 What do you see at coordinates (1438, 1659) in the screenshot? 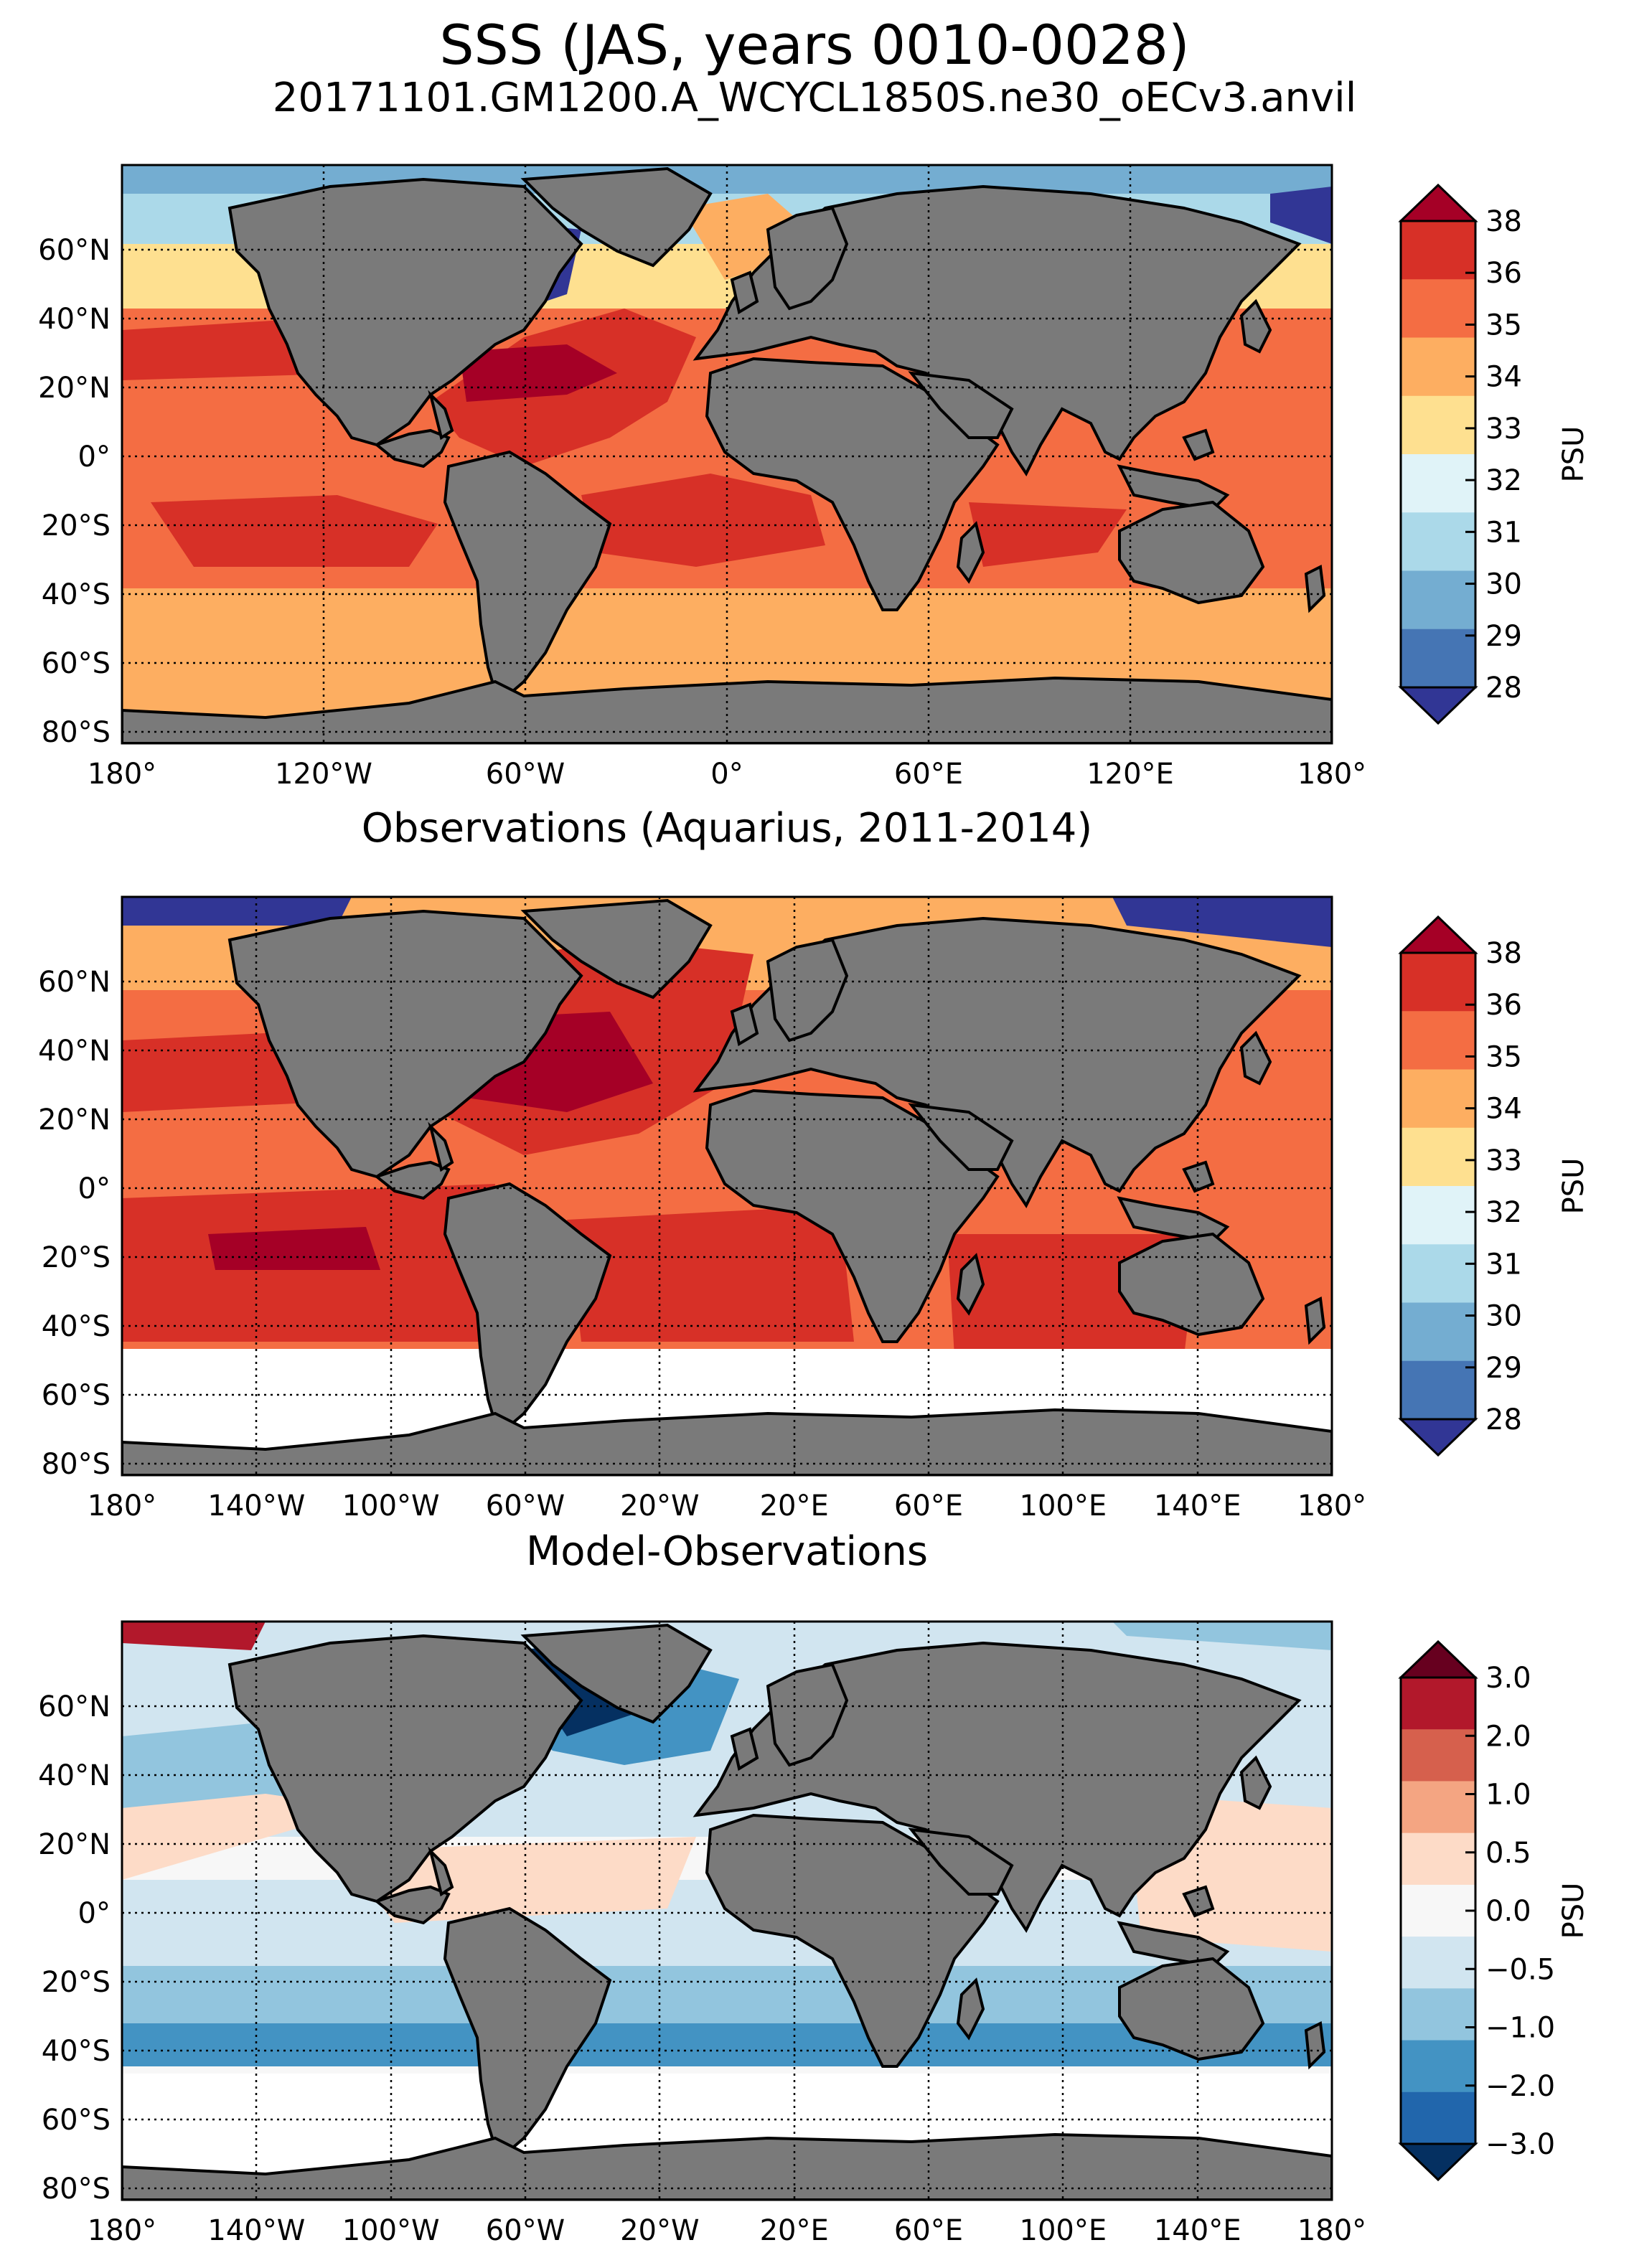
I see `diff-colorbar-max-extend` at bounding box center [1438, 1659].